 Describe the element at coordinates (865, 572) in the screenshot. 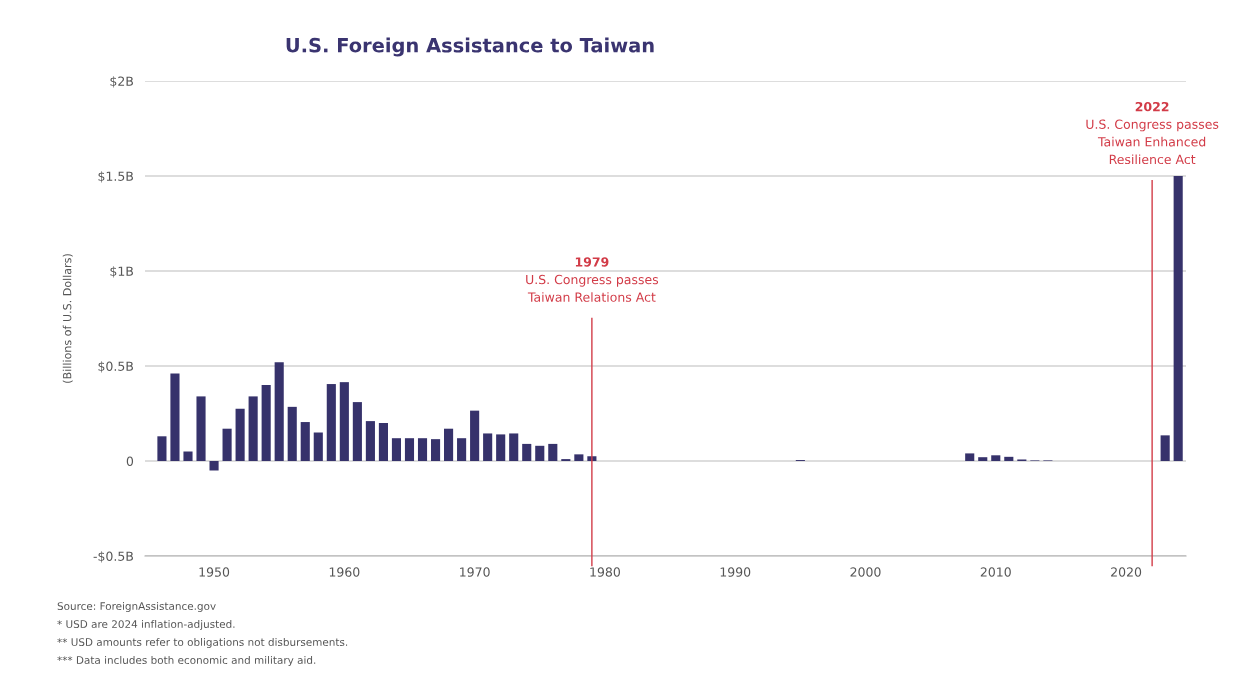

I see `x-tick-label: 2000` at that location.